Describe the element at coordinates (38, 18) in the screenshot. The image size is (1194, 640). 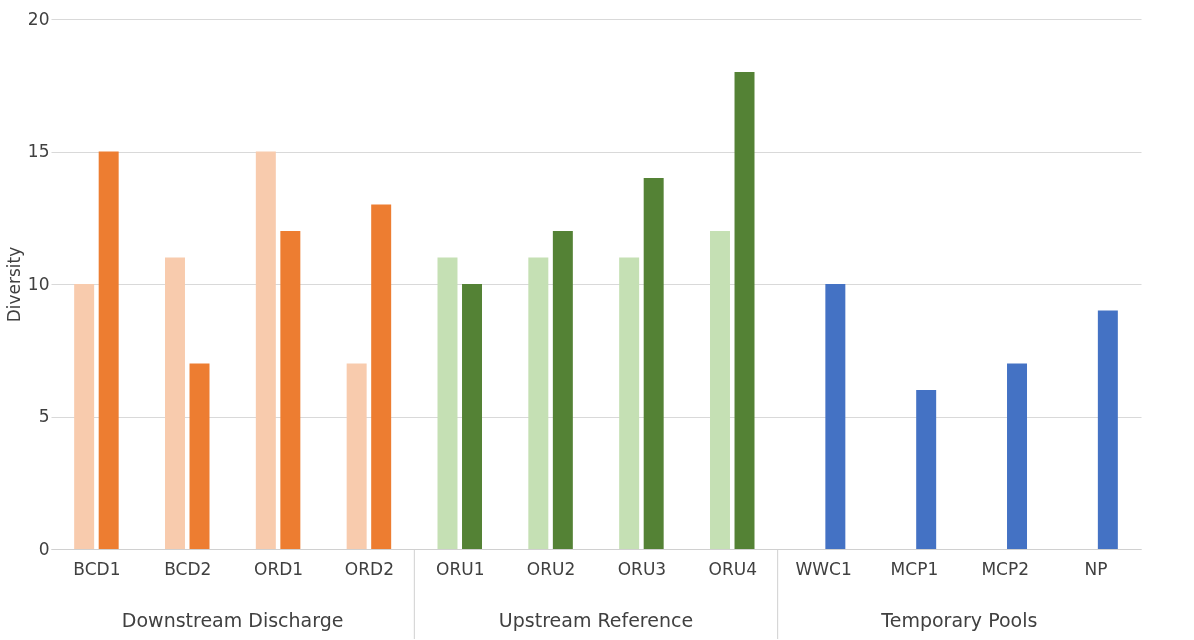
I see `y-tick-label: 20` at that location.